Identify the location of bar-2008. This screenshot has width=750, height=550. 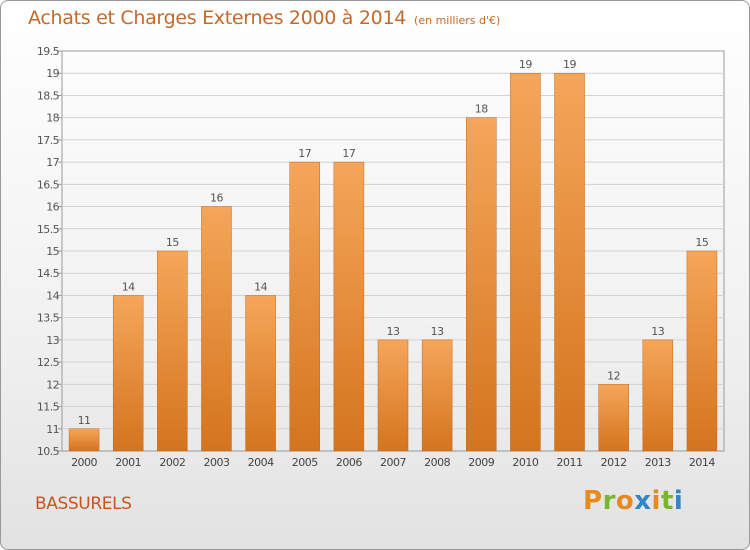
(437, 395).